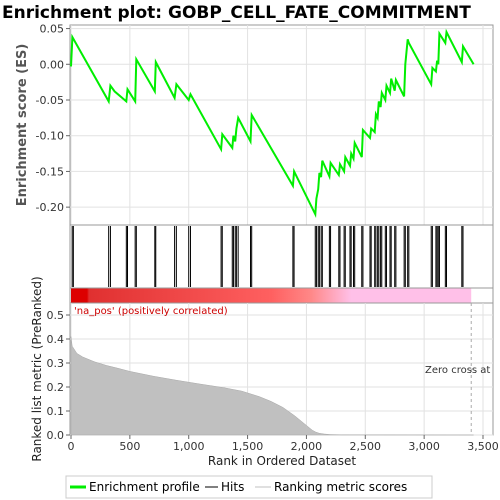  What do you see at coordinates (248, 446) in the screenshot?
I see `x-tick-label: 1,500` at bounding box center [248, 446].